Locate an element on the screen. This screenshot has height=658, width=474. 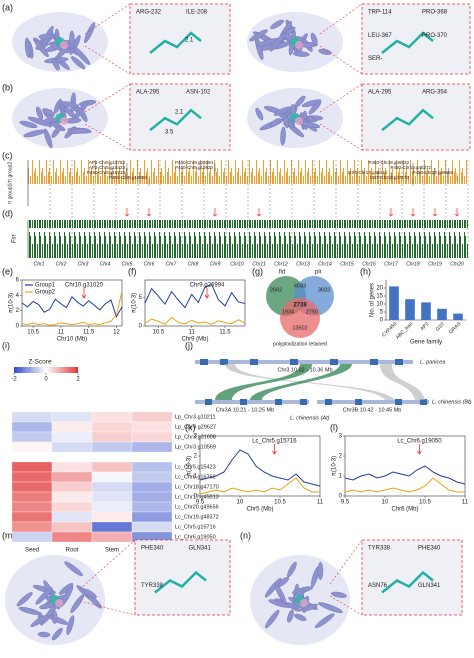
annotation: AP2-Chr5.g16762 is located at coordinates (107, 162).